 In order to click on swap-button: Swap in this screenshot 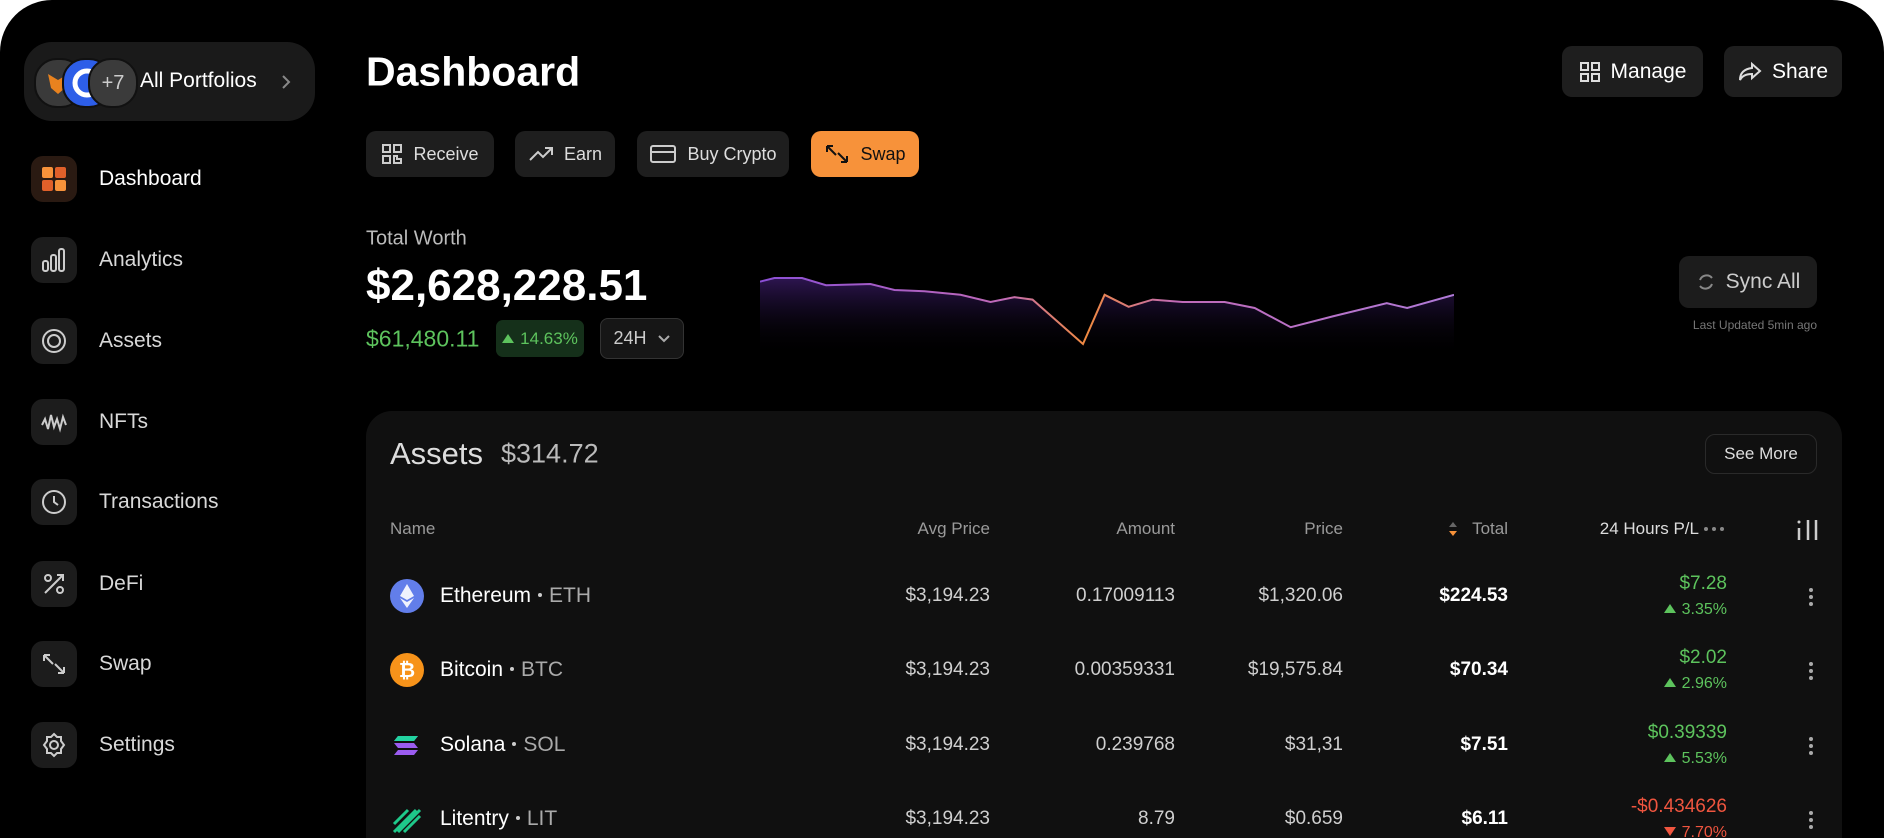, I will do `click(865, 154)`.